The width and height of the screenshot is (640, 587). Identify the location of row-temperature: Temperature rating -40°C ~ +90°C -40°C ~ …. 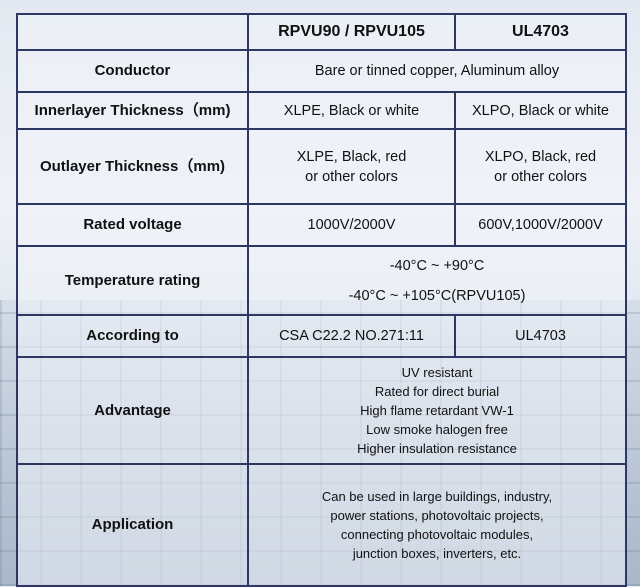
(321, 280).